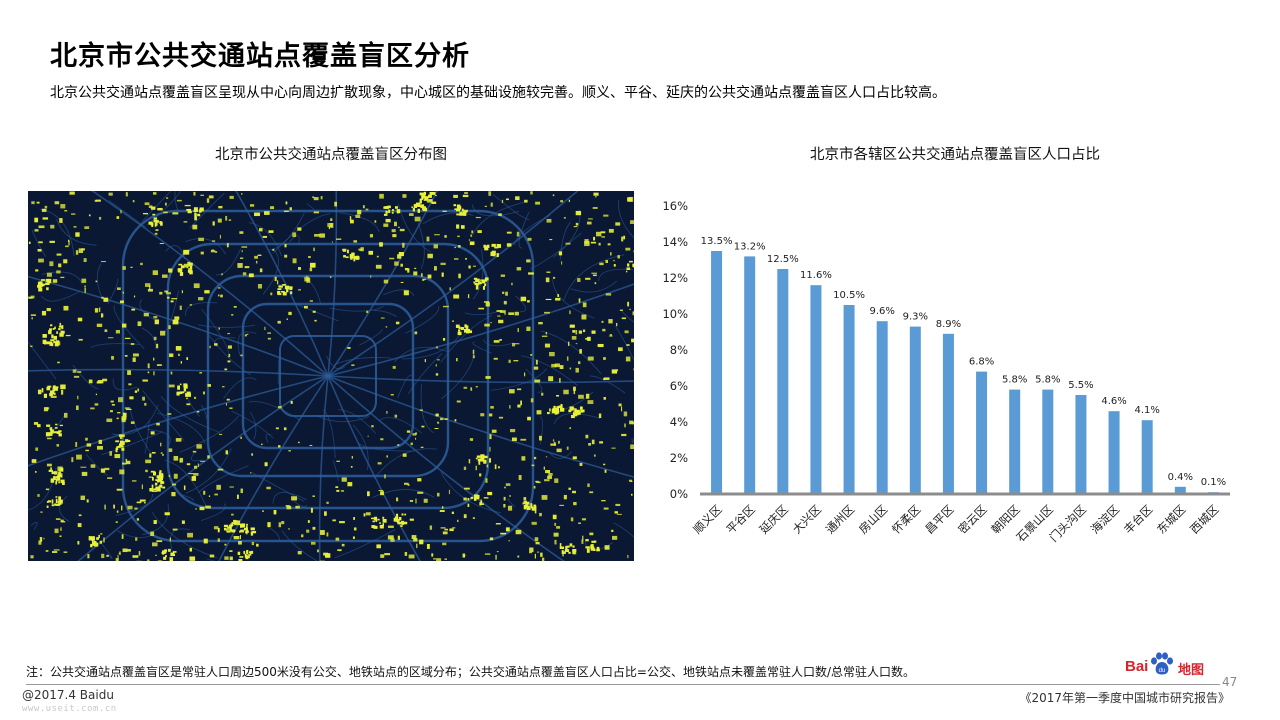  What do you see at coordinates (331, 155) in the screenshot?
I see `map-title: 北京市公共交通站点覆盖盲区分布图` at bounding box center [331, 155].